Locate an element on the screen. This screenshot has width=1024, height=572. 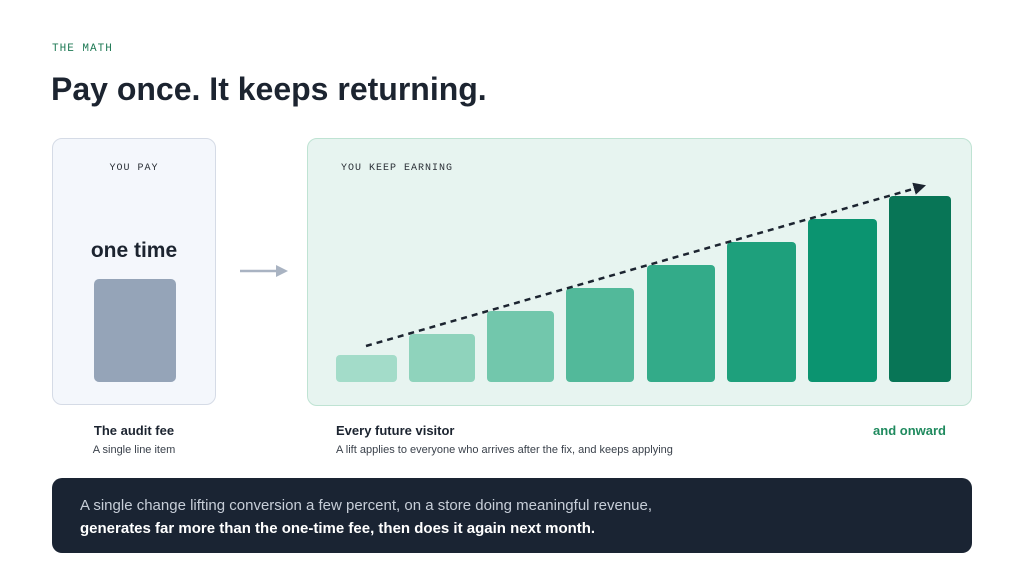
eyebrow: THE MATH is located at coordinates (82, 49).